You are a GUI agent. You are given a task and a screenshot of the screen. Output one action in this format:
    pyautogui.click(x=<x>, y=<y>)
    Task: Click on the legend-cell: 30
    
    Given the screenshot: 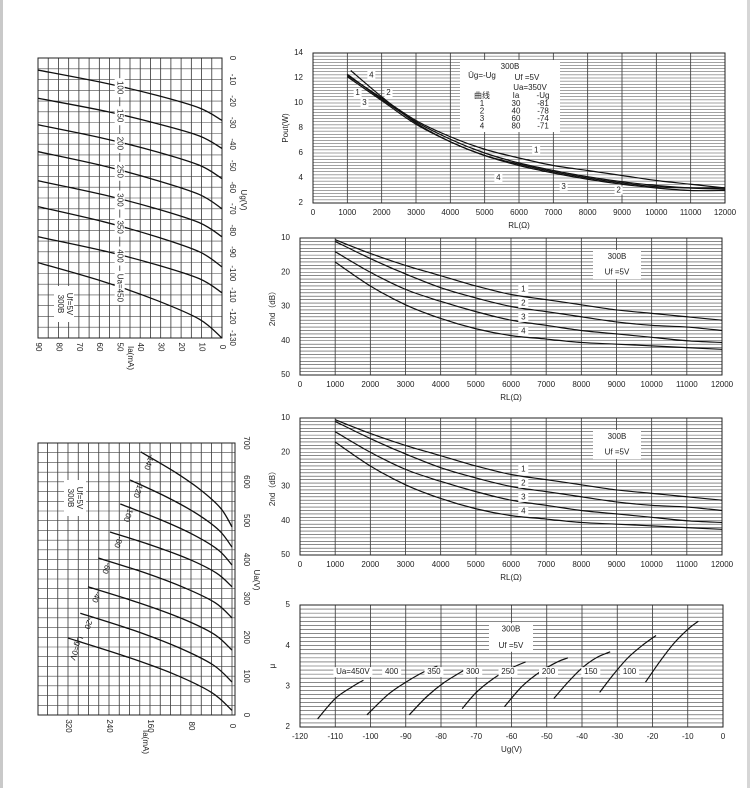 What is the action you would take?
    pyautogui.click(x=516, y=103)
    